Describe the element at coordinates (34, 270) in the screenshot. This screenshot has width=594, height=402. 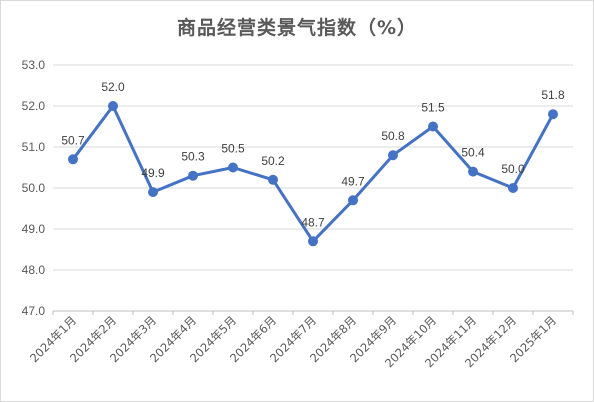
I see `y-tick-label: 48.0` at that location.